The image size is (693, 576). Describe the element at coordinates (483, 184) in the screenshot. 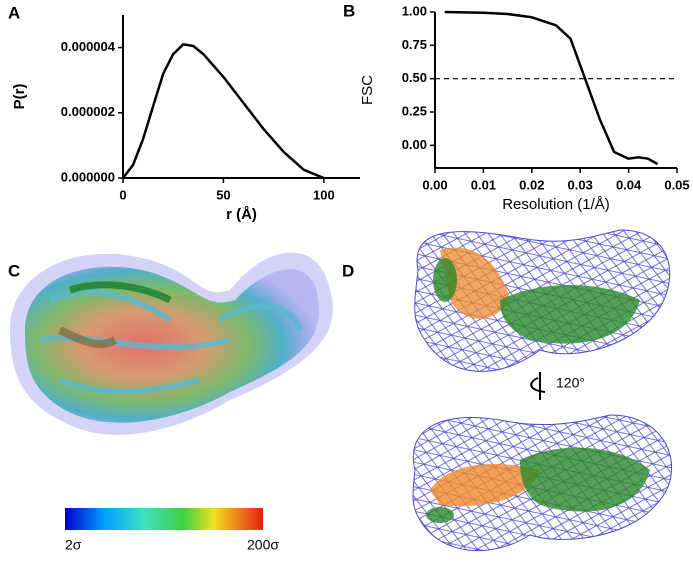

I see `x-tick-label: 0.01` at that location.